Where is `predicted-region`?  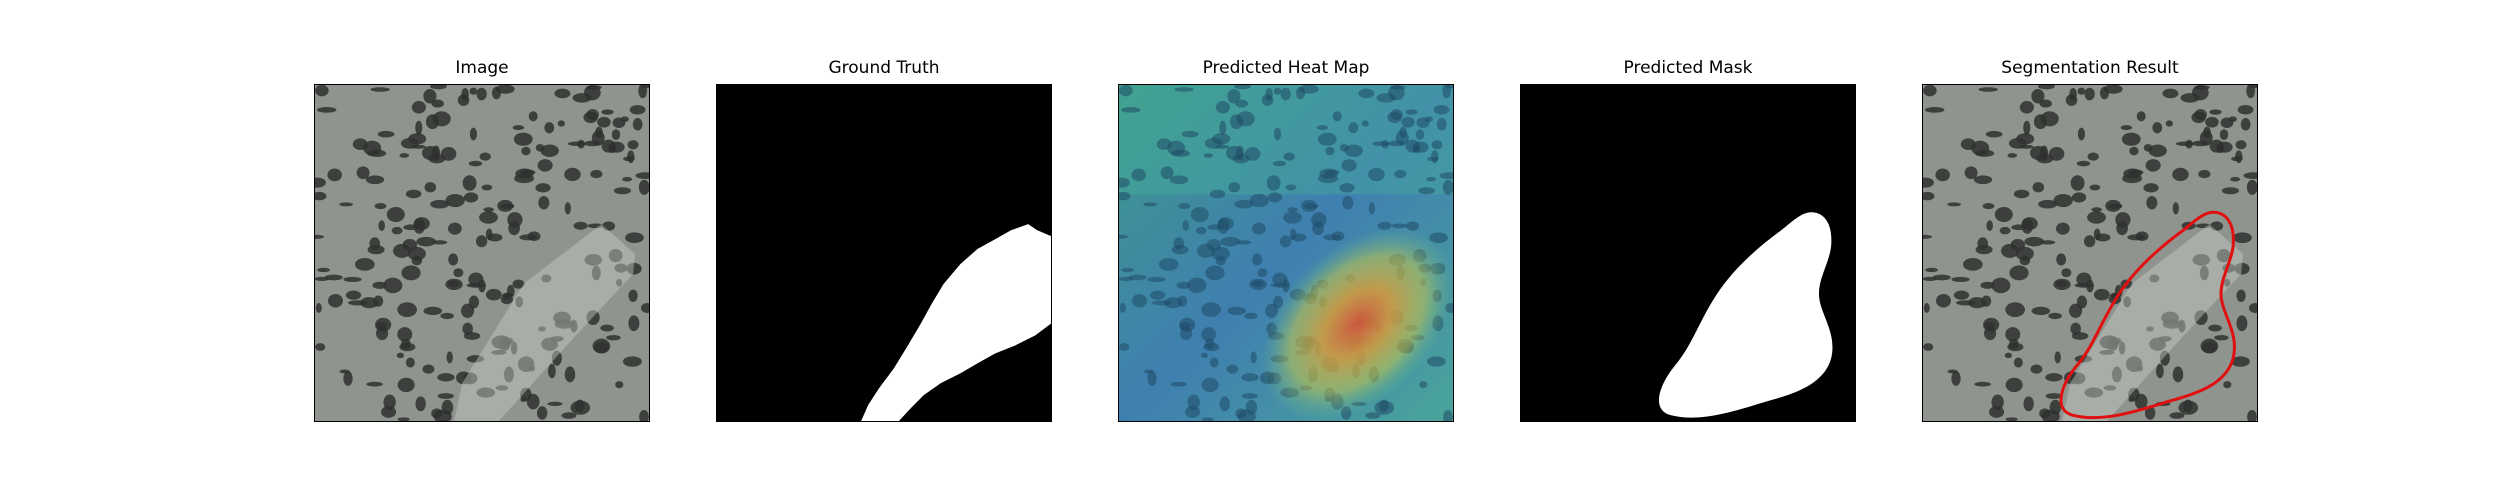
predicted-region is located at coordinates (1745, 315).